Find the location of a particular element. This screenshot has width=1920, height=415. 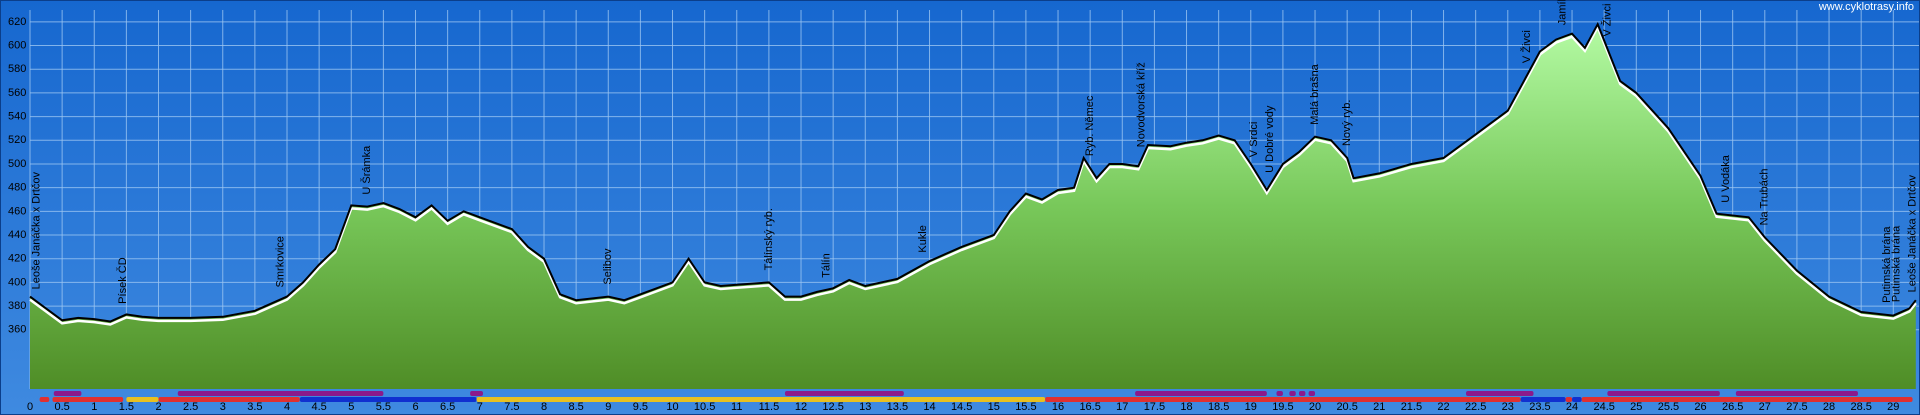

waypoint-label: U Šrámka is located at coordinates (366, 170).